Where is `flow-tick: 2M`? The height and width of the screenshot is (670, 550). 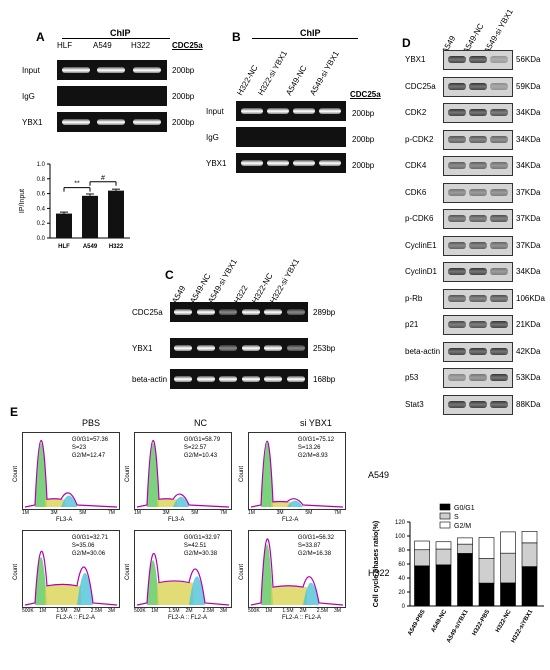
flow-tick: 2M is located at coordinates (303, 611).